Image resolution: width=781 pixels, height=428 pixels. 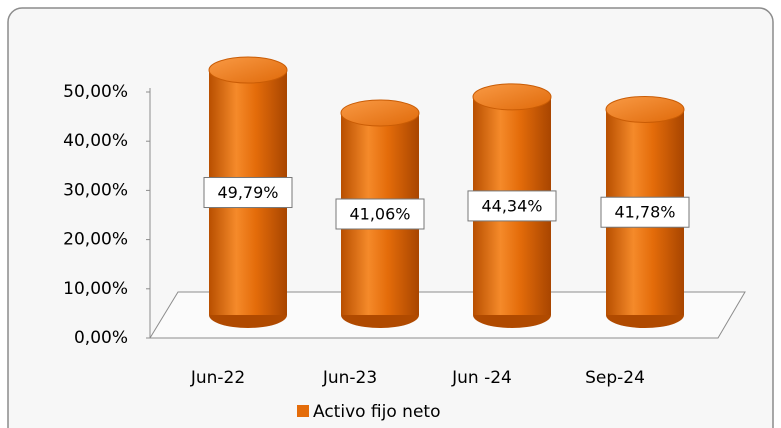 I want to click on legend-label: Activo fijo neto, so click(x=376, y=412).